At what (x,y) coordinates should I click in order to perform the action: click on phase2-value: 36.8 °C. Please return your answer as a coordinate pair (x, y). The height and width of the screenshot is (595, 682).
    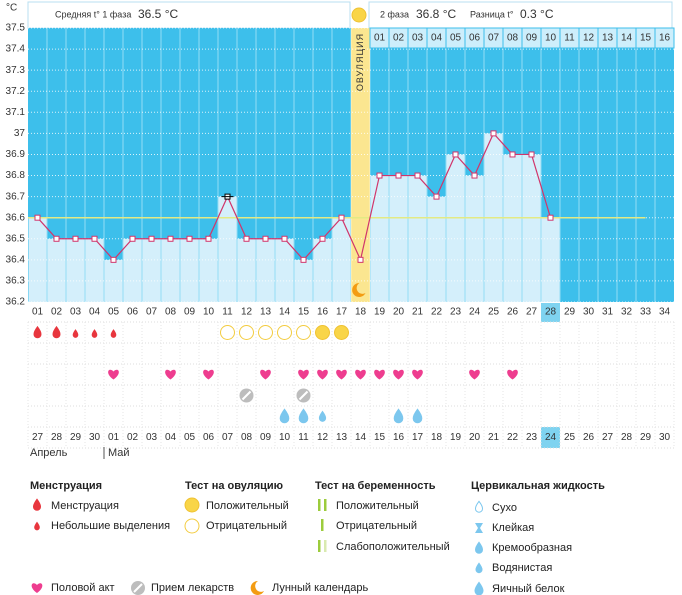
    Looking at the image, I should click on (436, 14).